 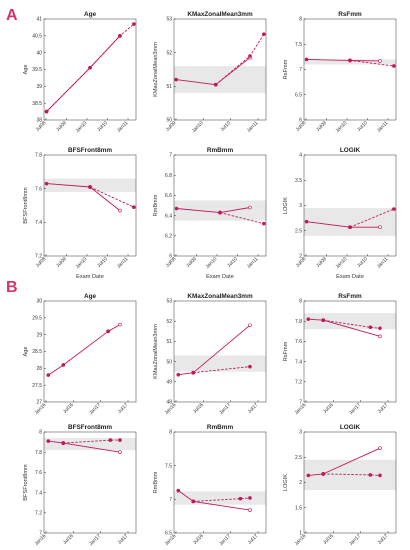 I want to click on chart-title: Age, so click(x=90, y=14).